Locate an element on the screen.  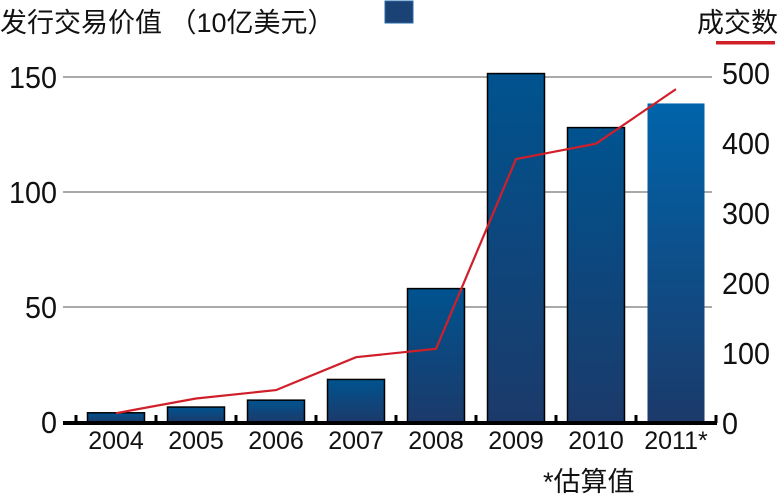
right-tick-label: 0 is located at coordinates (730, 423).